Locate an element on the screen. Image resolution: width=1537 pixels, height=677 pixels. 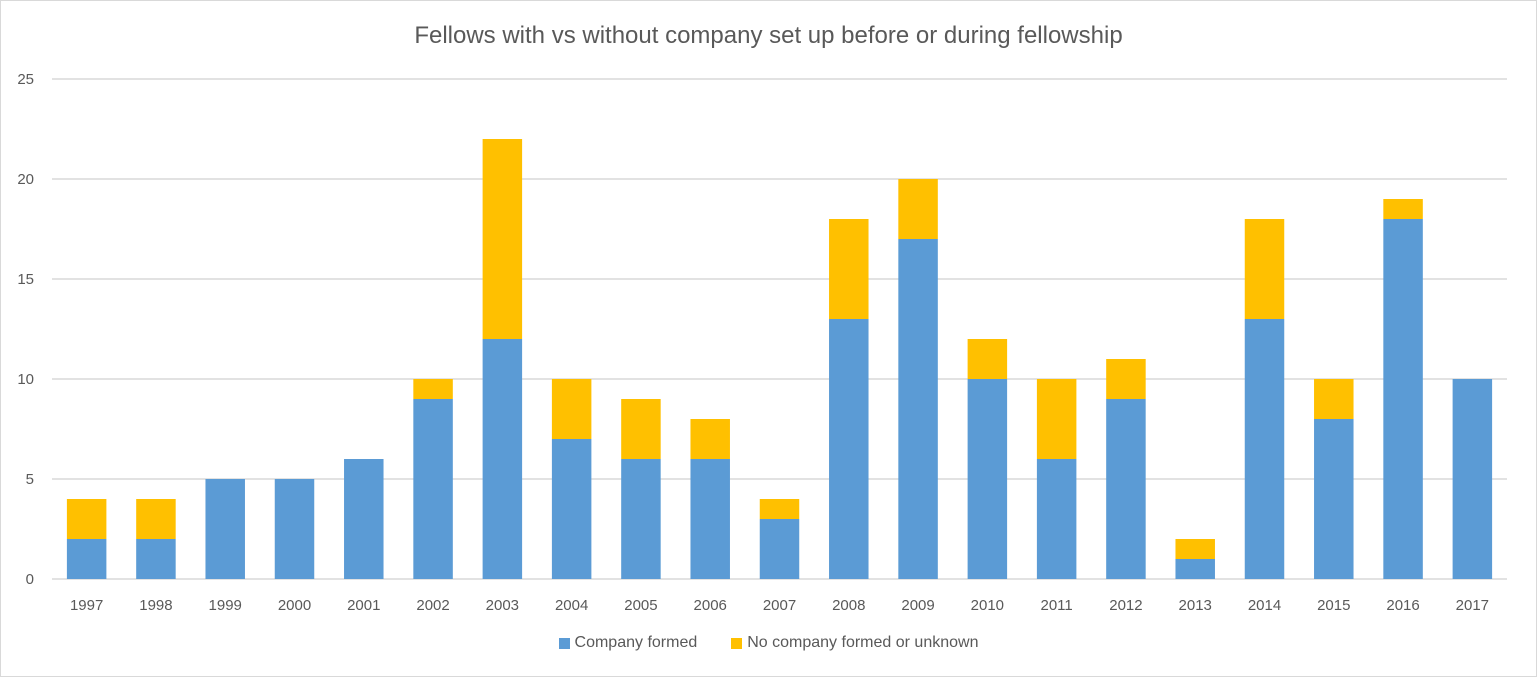
x-tick-label: 2014 is located at coordinates (1264, 605).